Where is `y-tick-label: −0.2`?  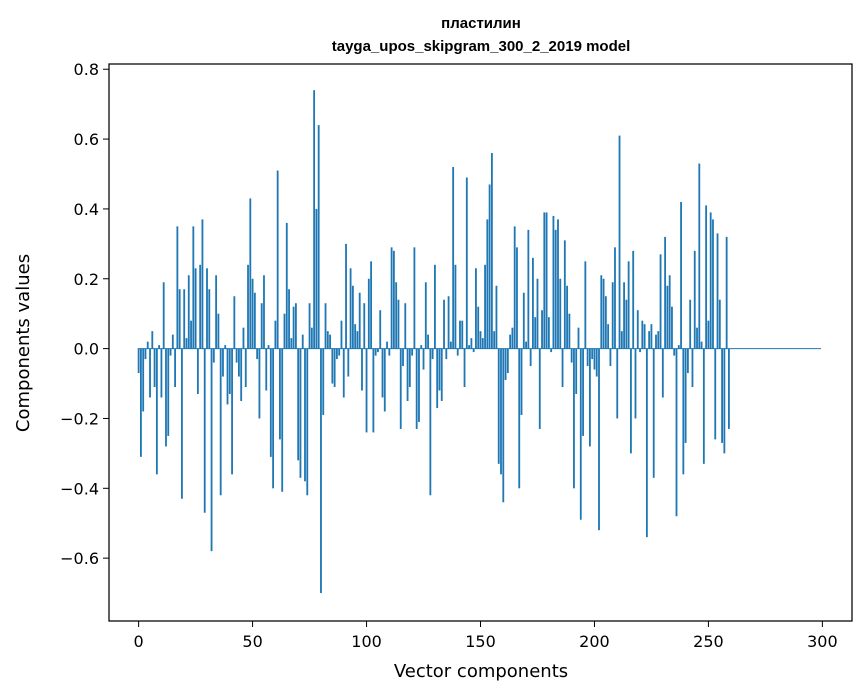
y-tick-label: −0.2 is located at coordinates (79, 418).